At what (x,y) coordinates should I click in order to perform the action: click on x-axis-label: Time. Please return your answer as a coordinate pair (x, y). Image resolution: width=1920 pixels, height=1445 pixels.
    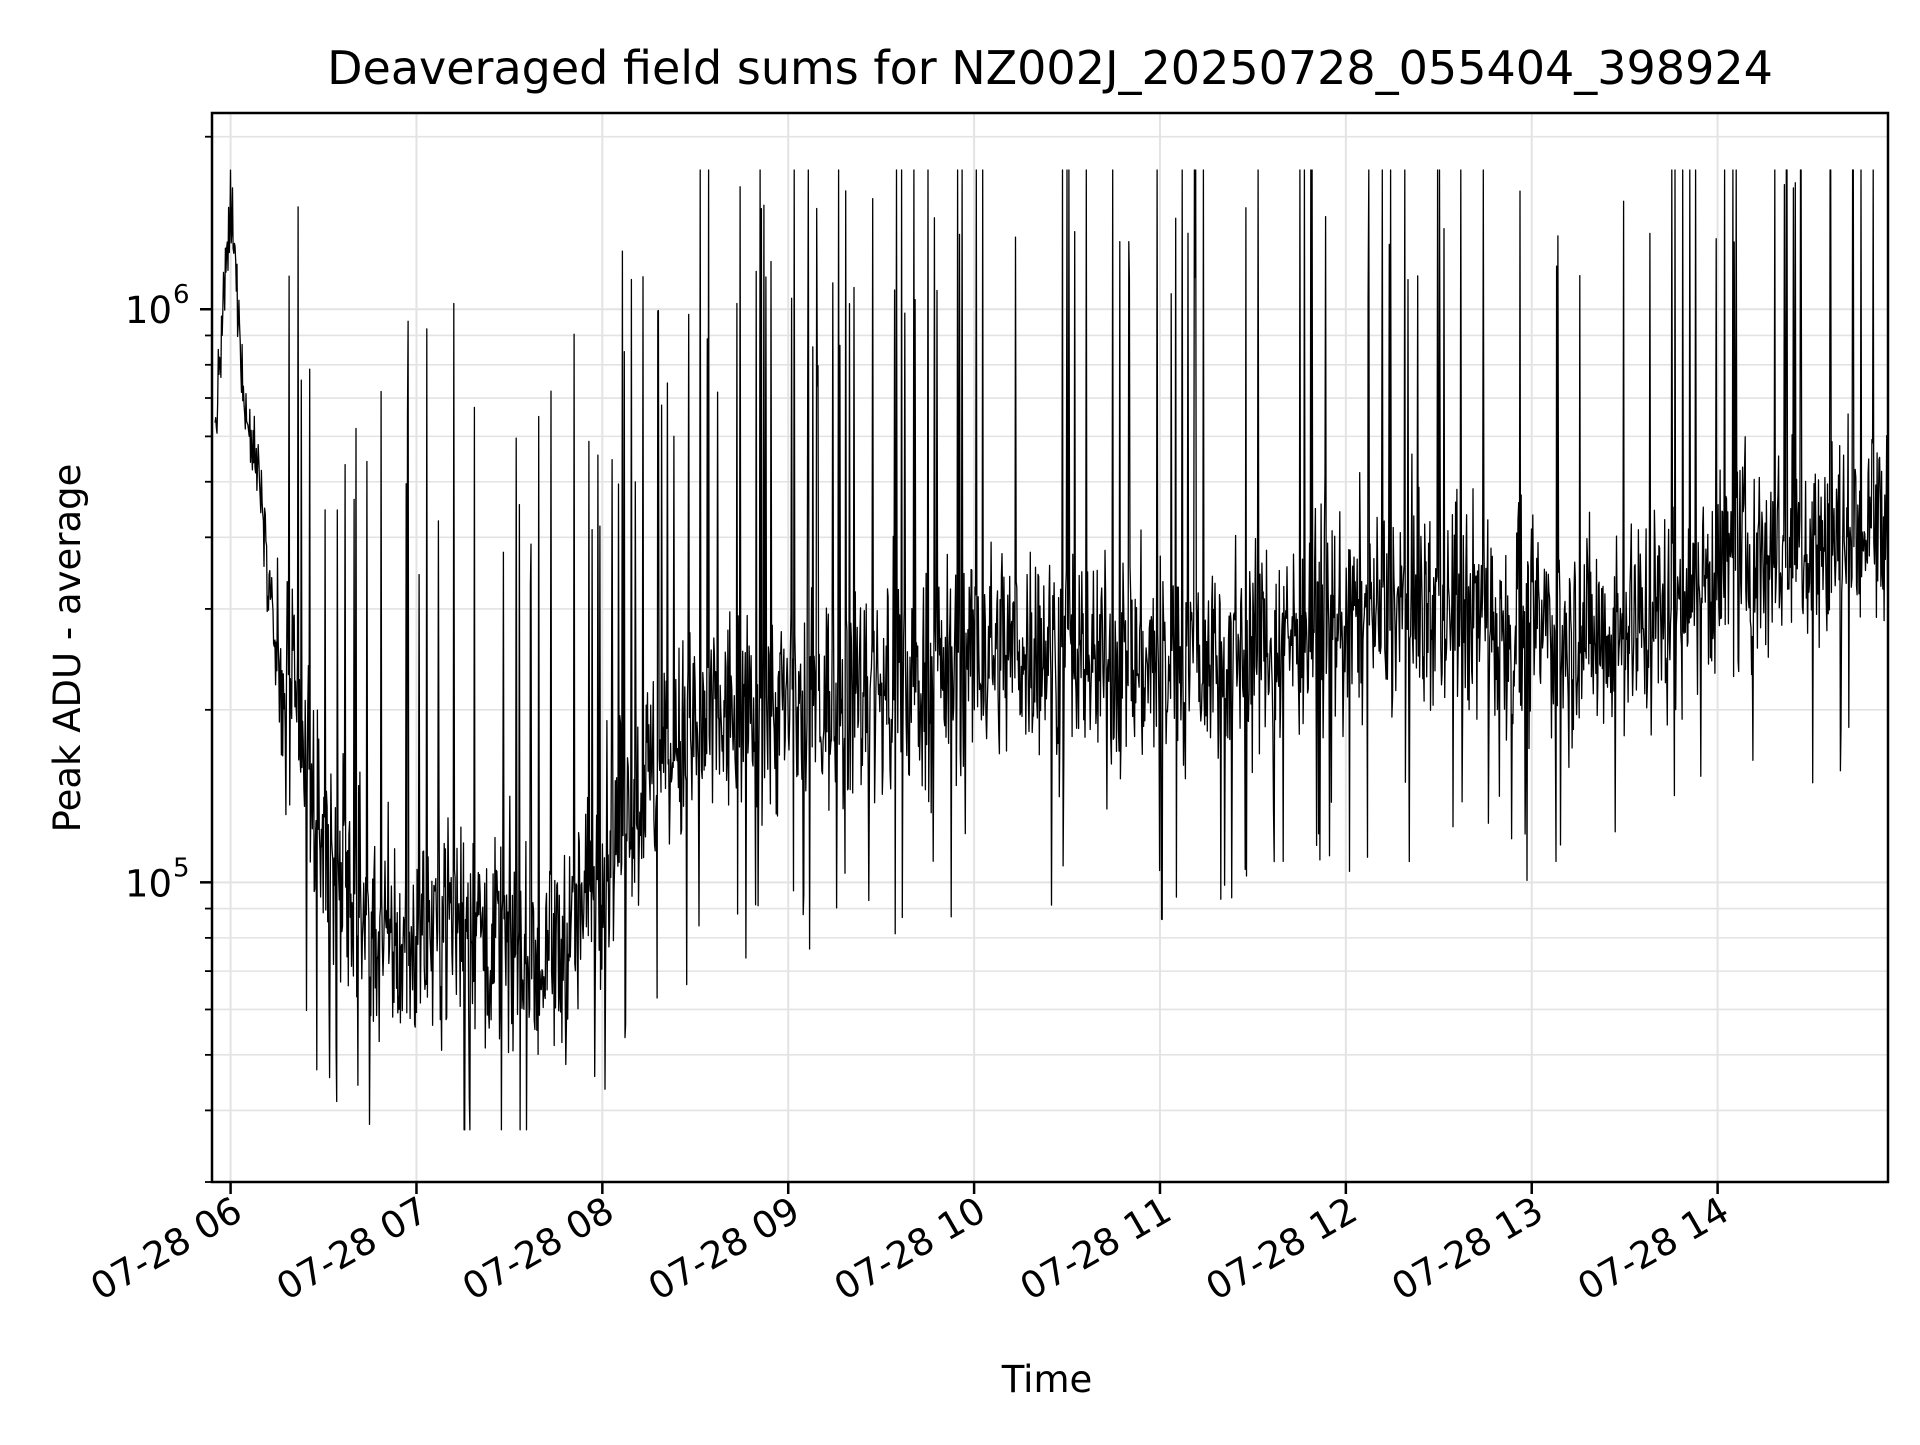
    Looking at the image, I should click on (1047, 1379).